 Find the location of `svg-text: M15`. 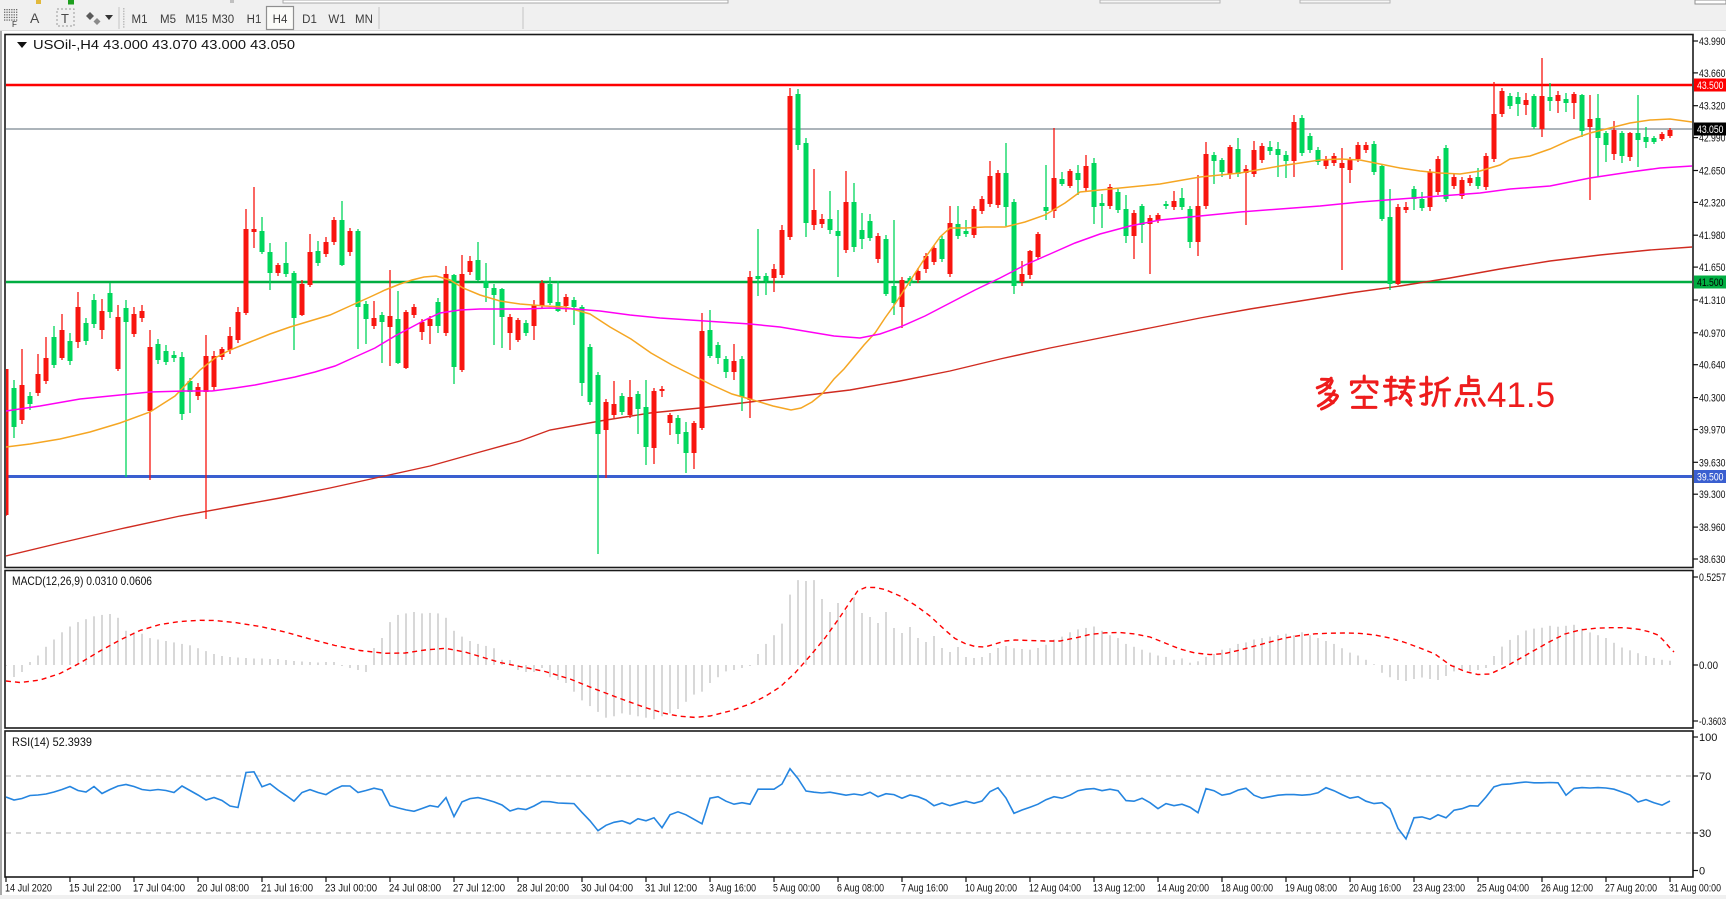

svg-text: M15 is located at coordinates (196, 20).